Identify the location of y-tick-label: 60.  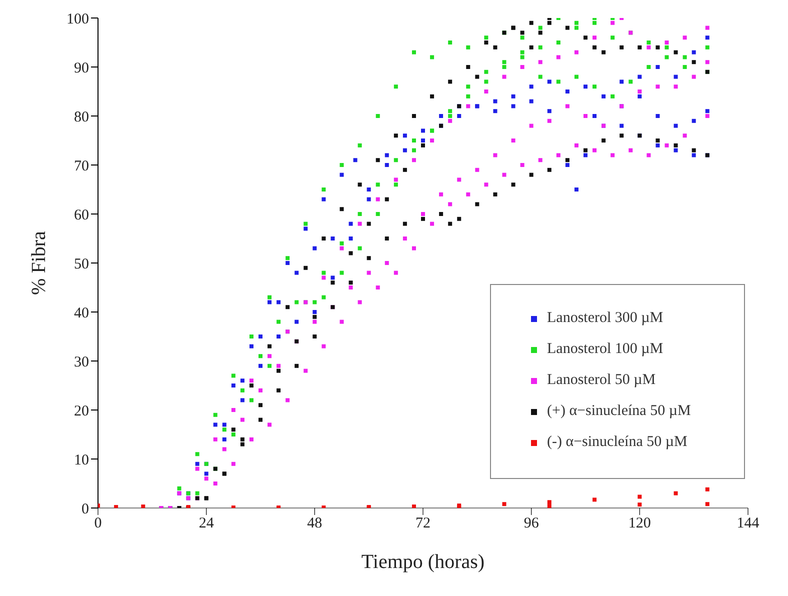
(81, 215).